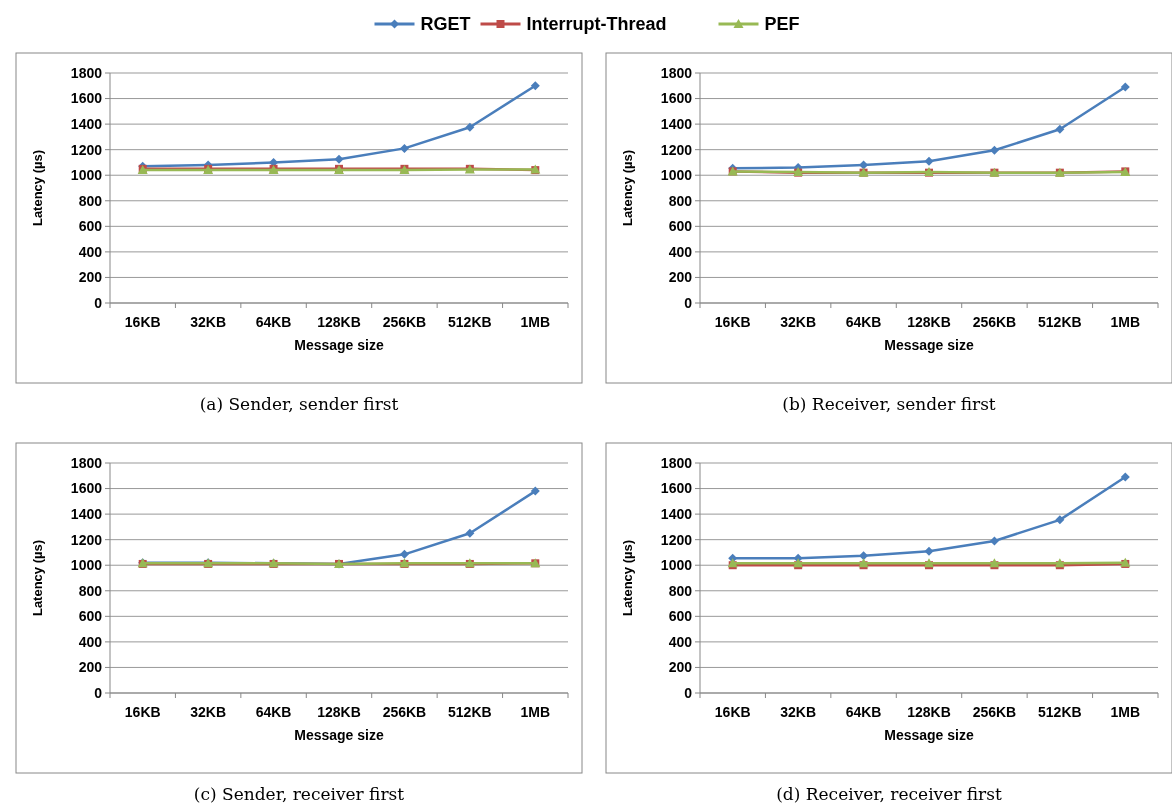  Describe the element at coordinates (299, 404) in the screenshot. I see `text: (a) Sender, sender first` at that location.